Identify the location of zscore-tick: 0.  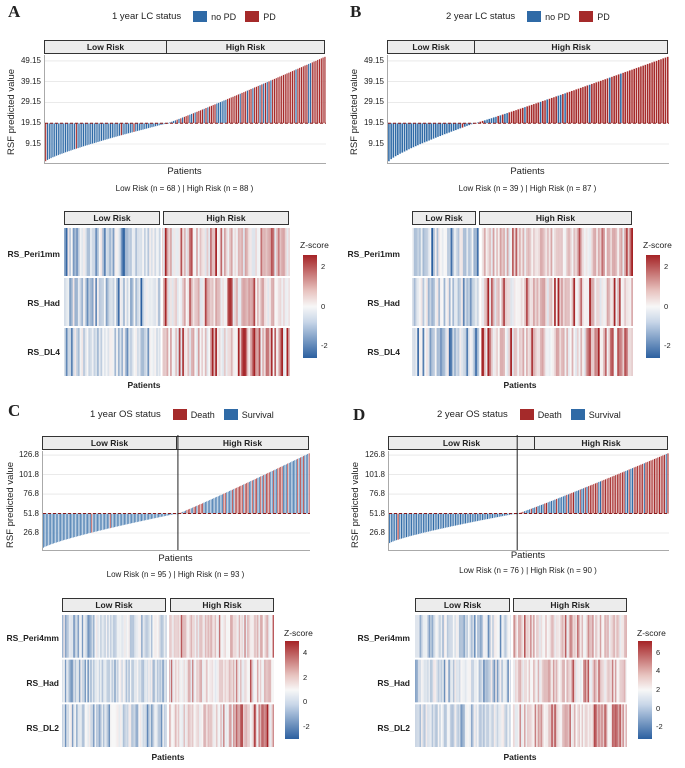
(323, 306).